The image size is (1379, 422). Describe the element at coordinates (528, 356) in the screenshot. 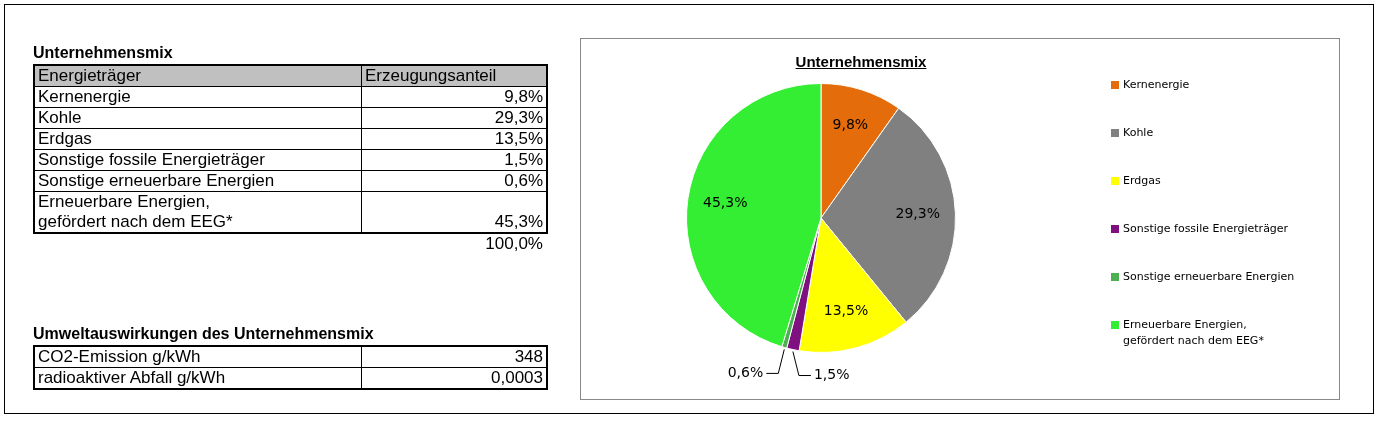

I see `text: 348` at that location.